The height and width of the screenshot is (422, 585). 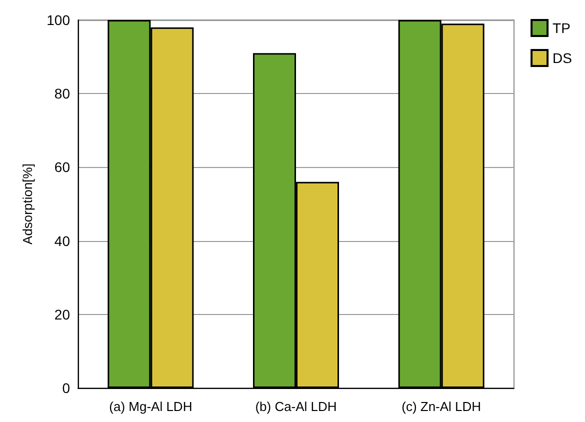 I want to click on y-tick-label: 20, so click(x=62, y=314).